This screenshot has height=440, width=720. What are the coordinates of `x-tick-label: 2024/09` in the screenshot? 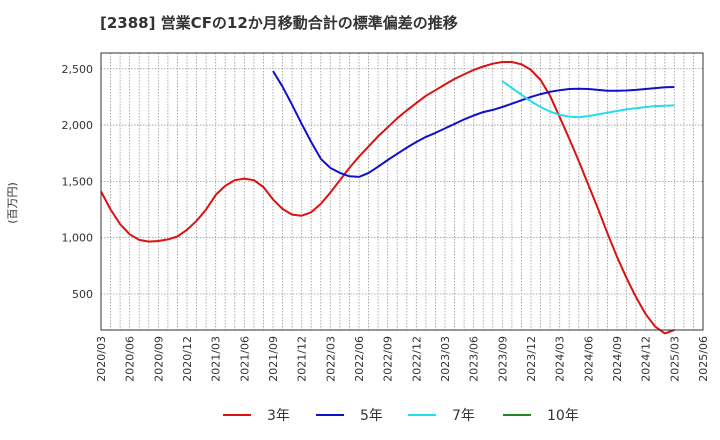 It's located at (617, 359).